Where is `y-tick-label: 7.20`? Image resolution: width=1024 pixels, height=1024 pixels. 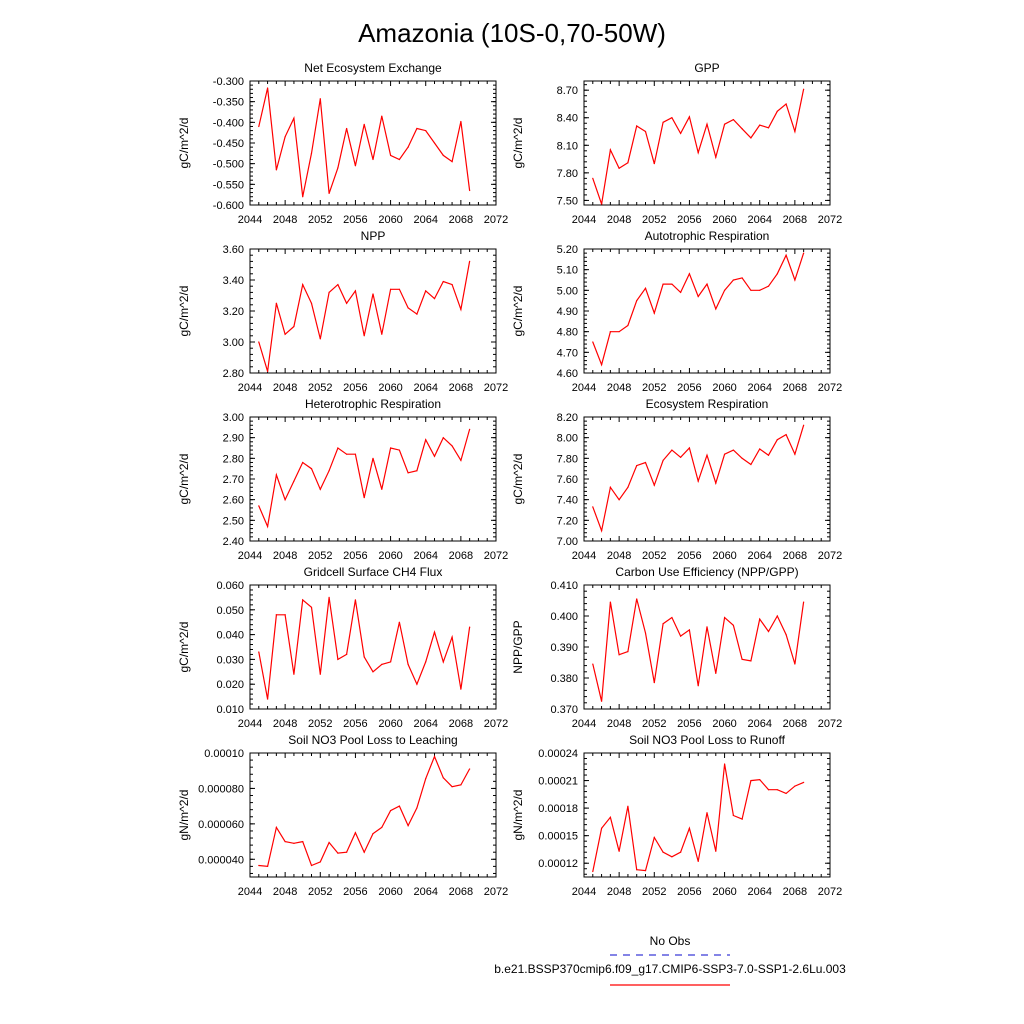 y-tick-label: 7.20 is located at coordinates (567, 521).